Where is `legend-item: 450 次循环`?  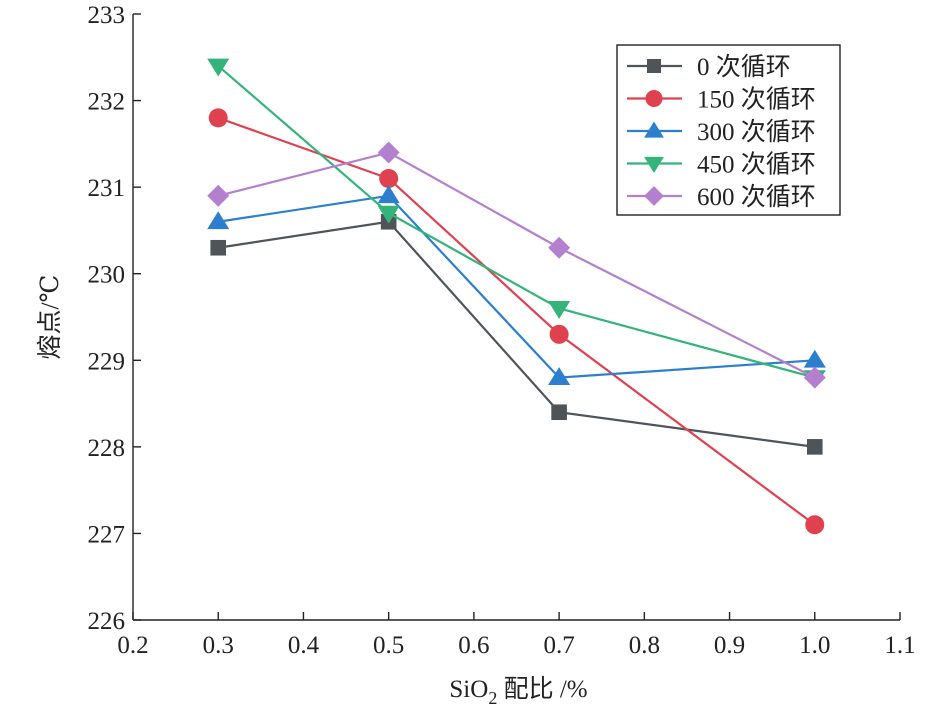
legend-item: 450 次循环 is located at coordinates (721, 165).